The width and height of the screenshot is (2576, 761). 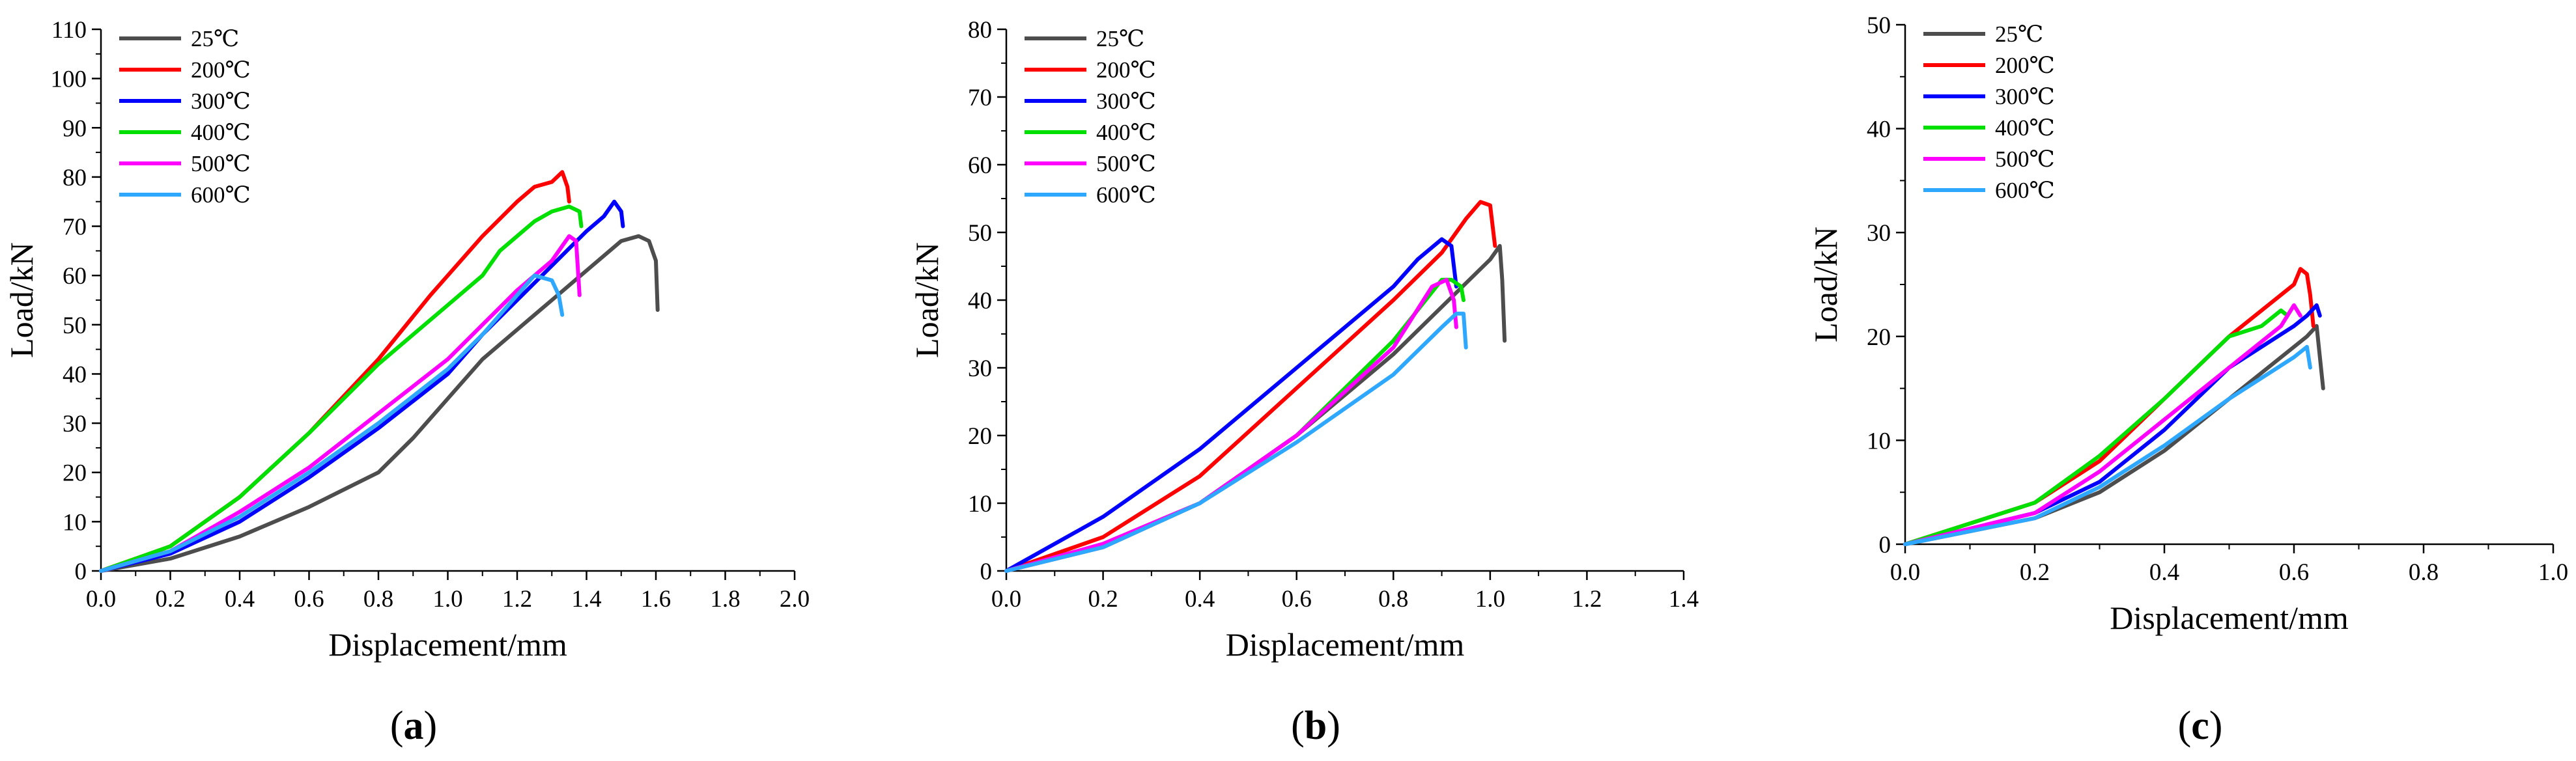 I want to click on x-tick-label: 1.6, so click(x=656, y=599).